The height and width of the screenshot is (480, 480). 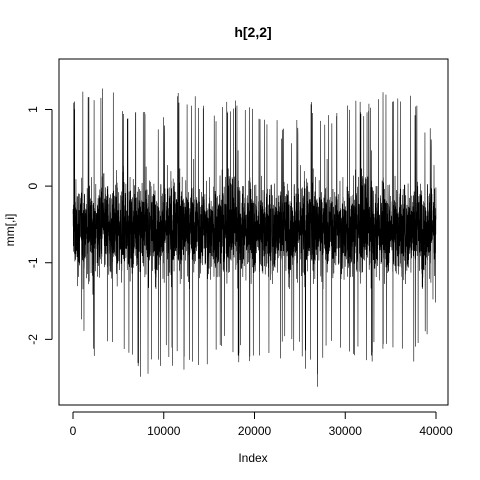 I want to click on x-axis-label: Index, so click(x=252, y=458).